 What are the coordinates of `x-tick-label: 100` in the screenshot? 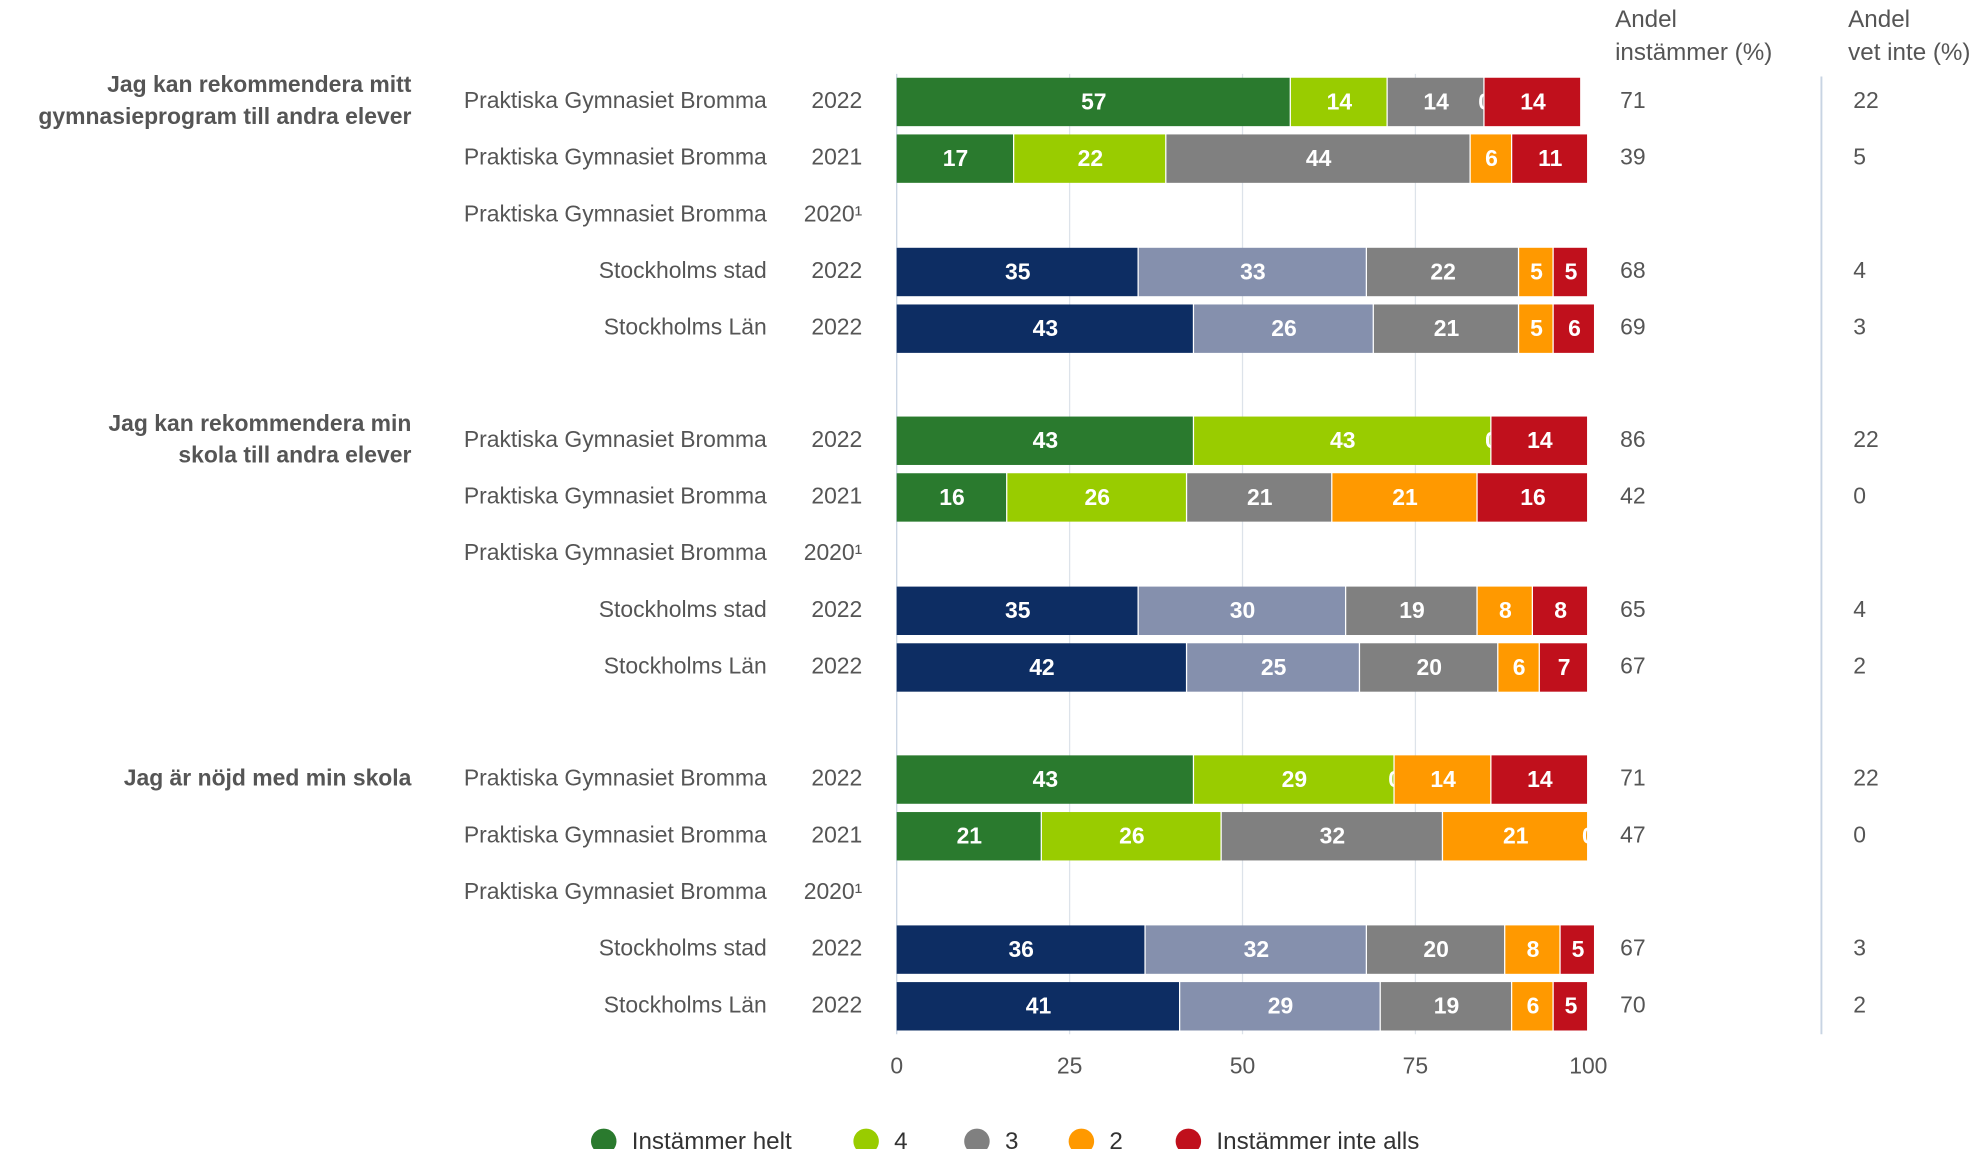 It's located at (1588, 1065).